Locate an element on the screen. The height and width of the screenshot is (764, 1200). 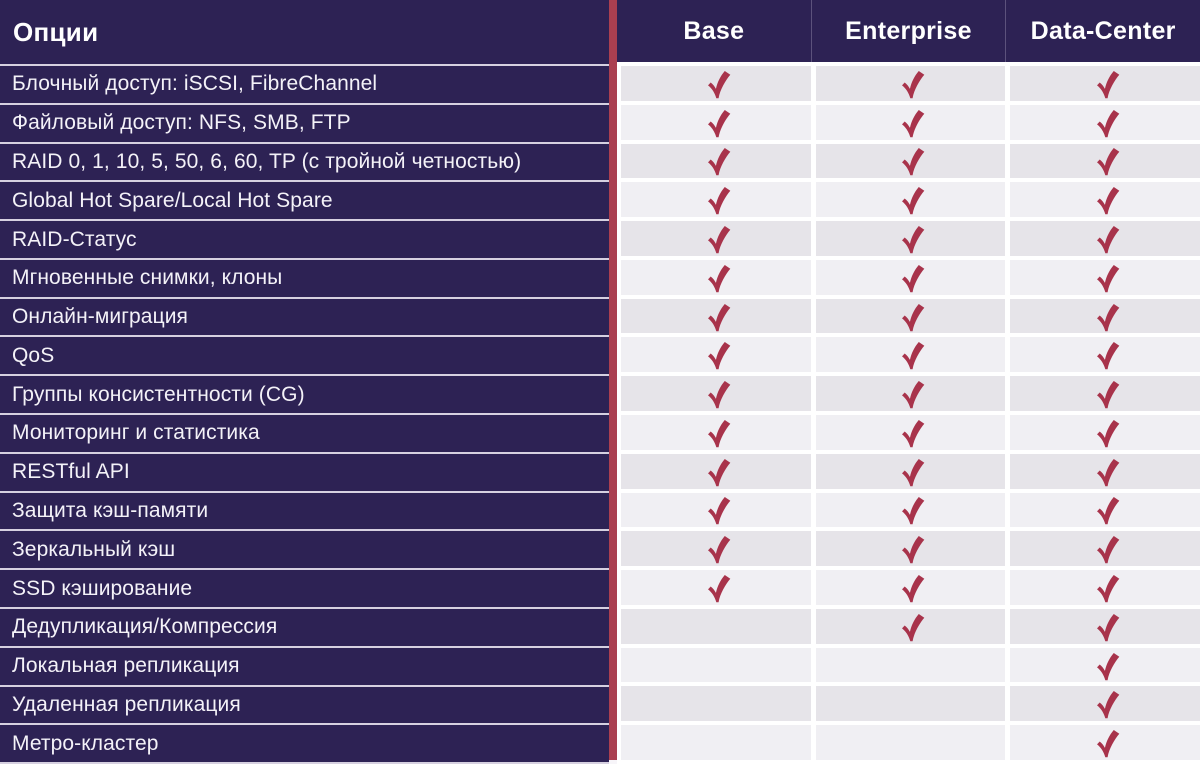
option-label: Мгновенные снимки, клоны is located at coordinates (147, 278).